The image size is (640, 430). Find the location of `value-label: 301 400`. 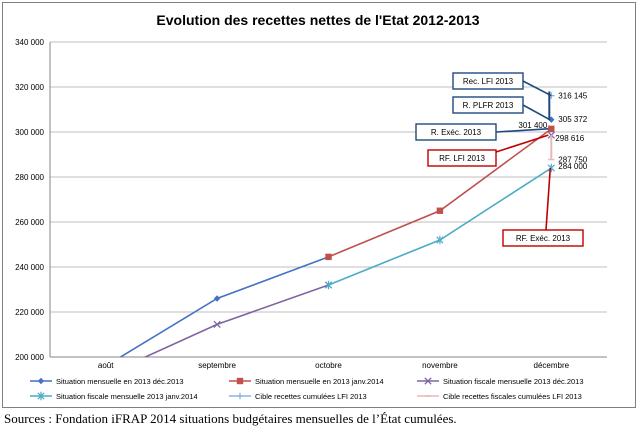

value-label: 301 400 is located at coordinates (532, 125).